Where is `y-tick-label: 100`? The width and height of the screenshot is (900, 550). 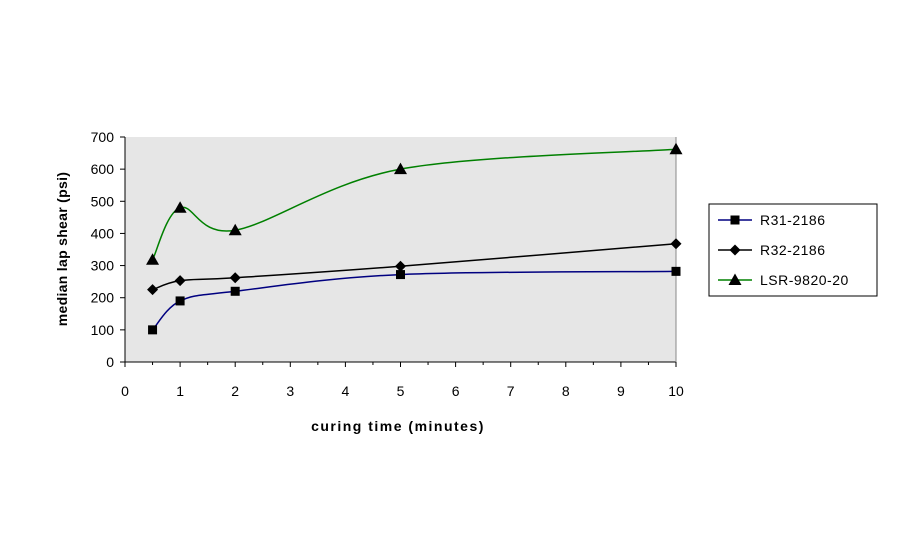
y-tick-label: 100 is located at coordinates (103, 330).